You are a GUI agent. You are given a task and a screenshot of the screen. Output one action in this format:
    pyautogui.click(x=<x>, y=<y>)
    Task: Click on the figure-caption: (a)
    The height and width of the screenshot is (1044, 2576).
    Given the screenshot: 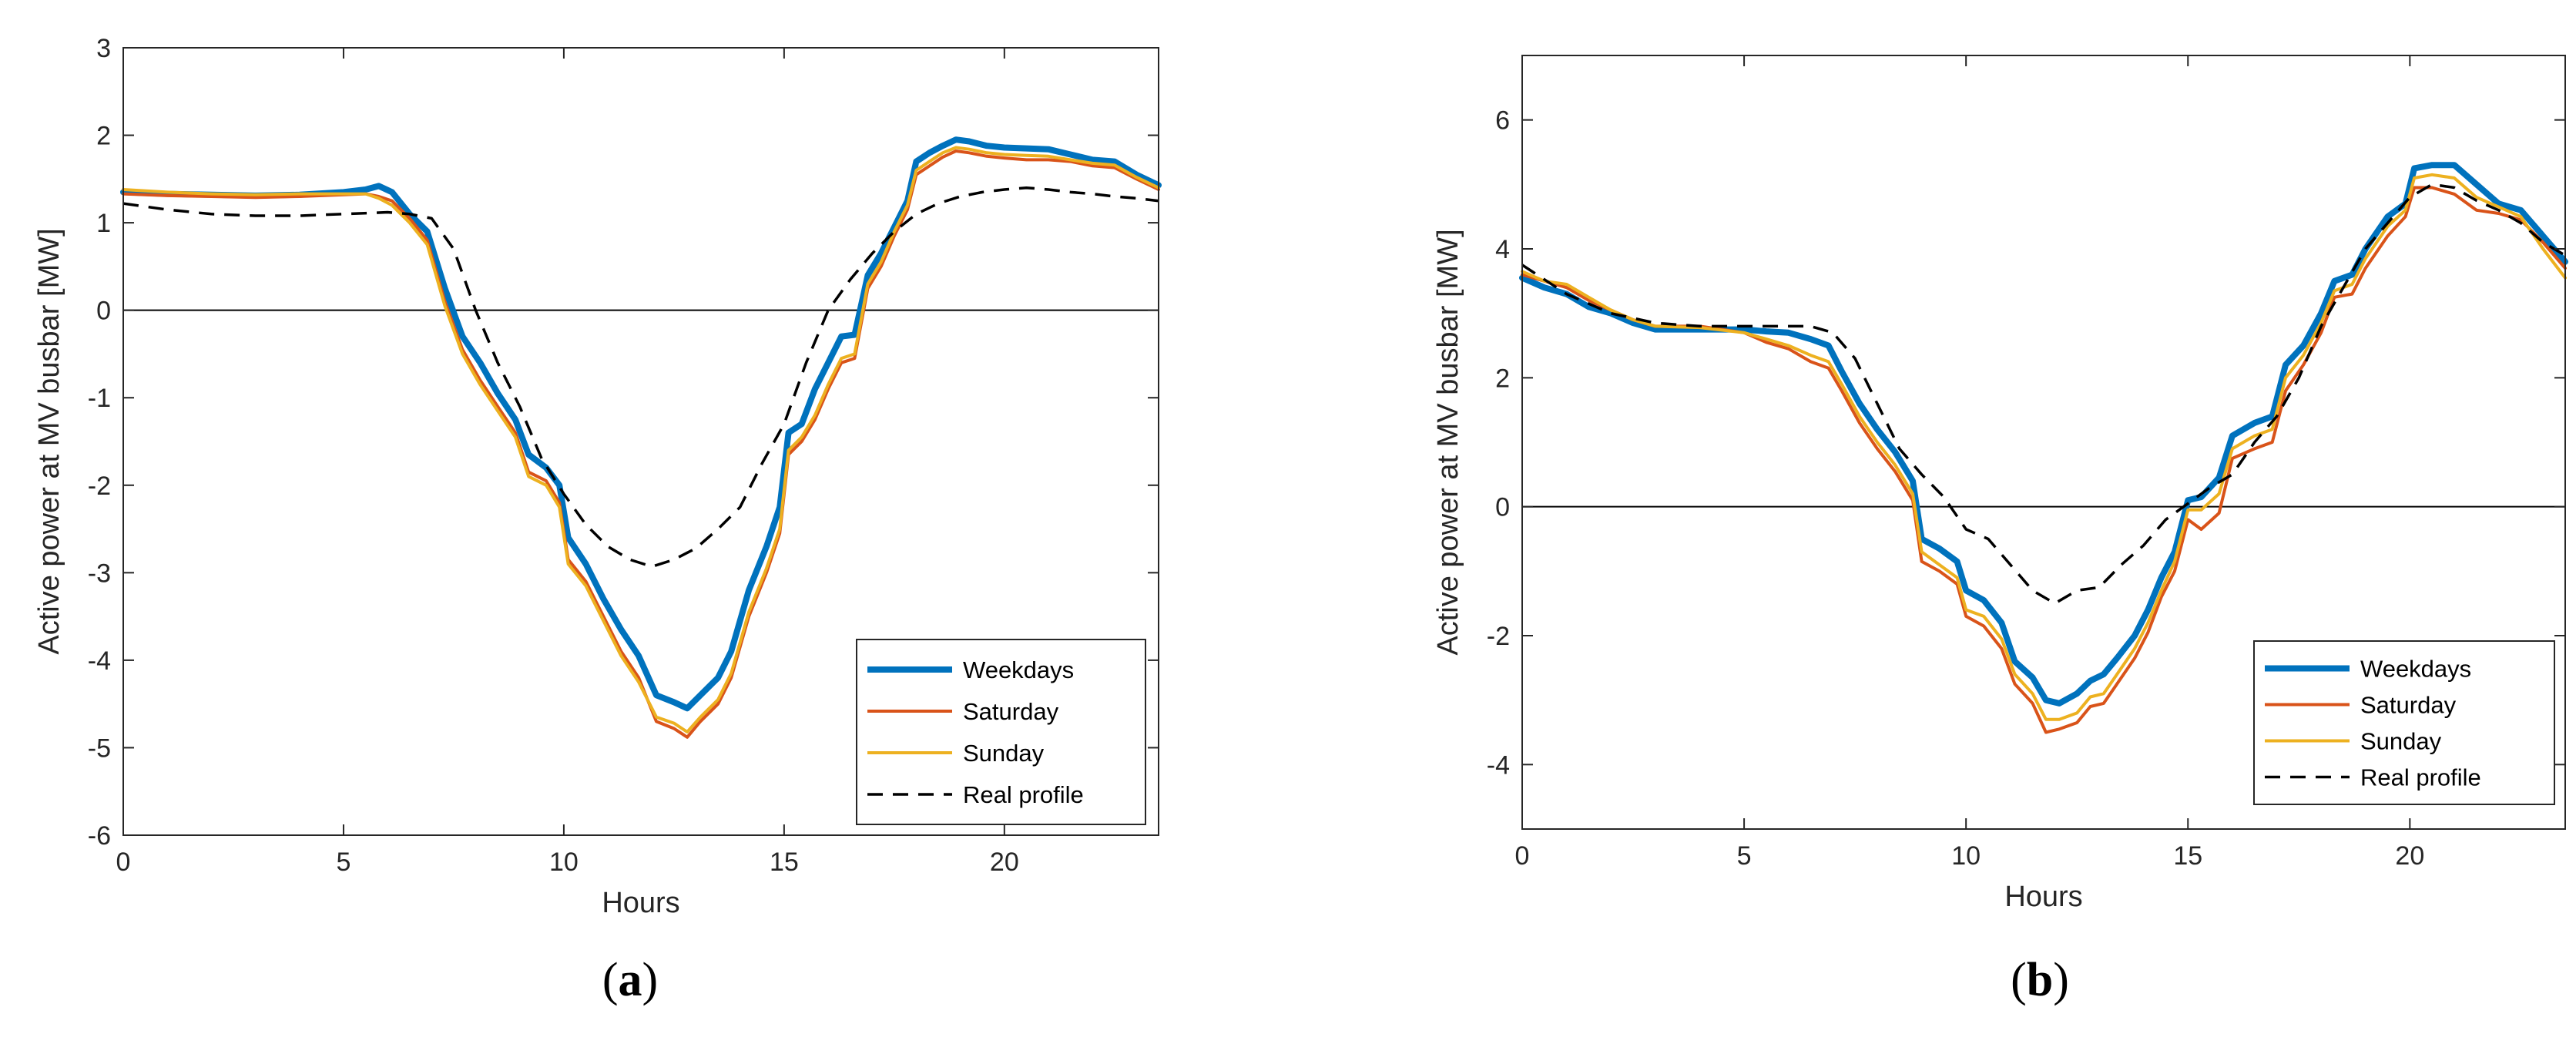 What is the action you would take?
    pyautogui.click(x=630, y=980)
    